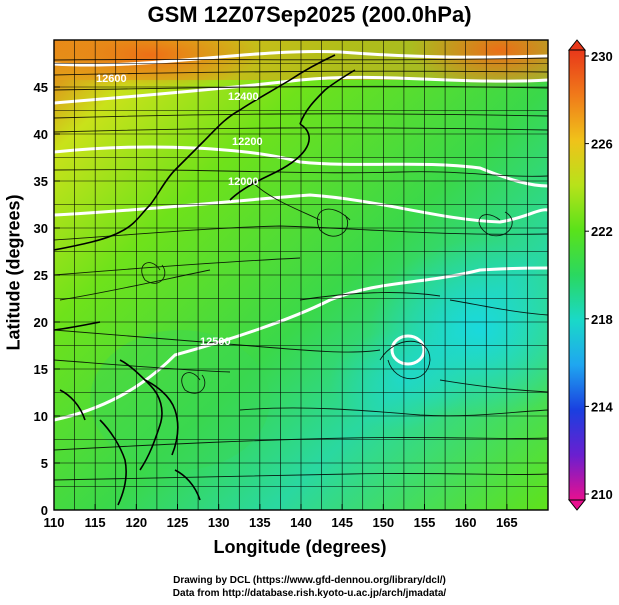  I want to click on x-tick-label: 125, so click(178, 522).